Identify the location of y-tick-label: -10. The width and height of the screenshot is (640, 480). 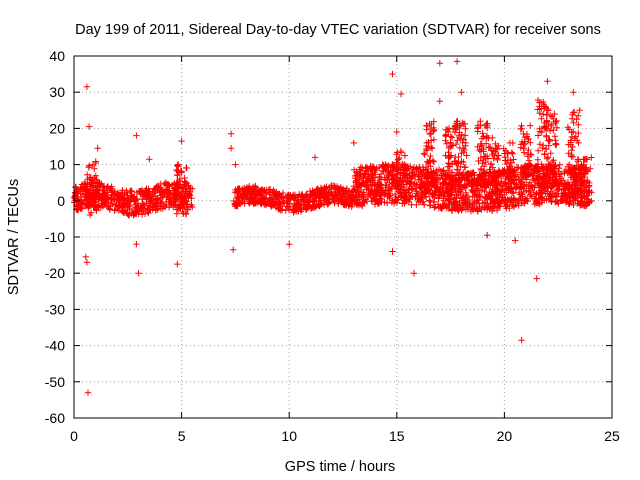
(55, 237).